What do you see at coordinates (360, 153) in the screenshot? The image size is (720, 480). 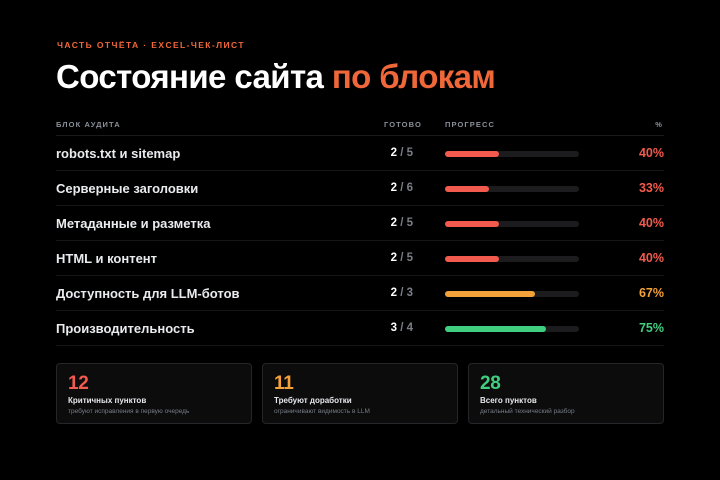 I see `table-row: robots.txt и sitemap 2 / 5 40%` at bounding box center [360, 153].